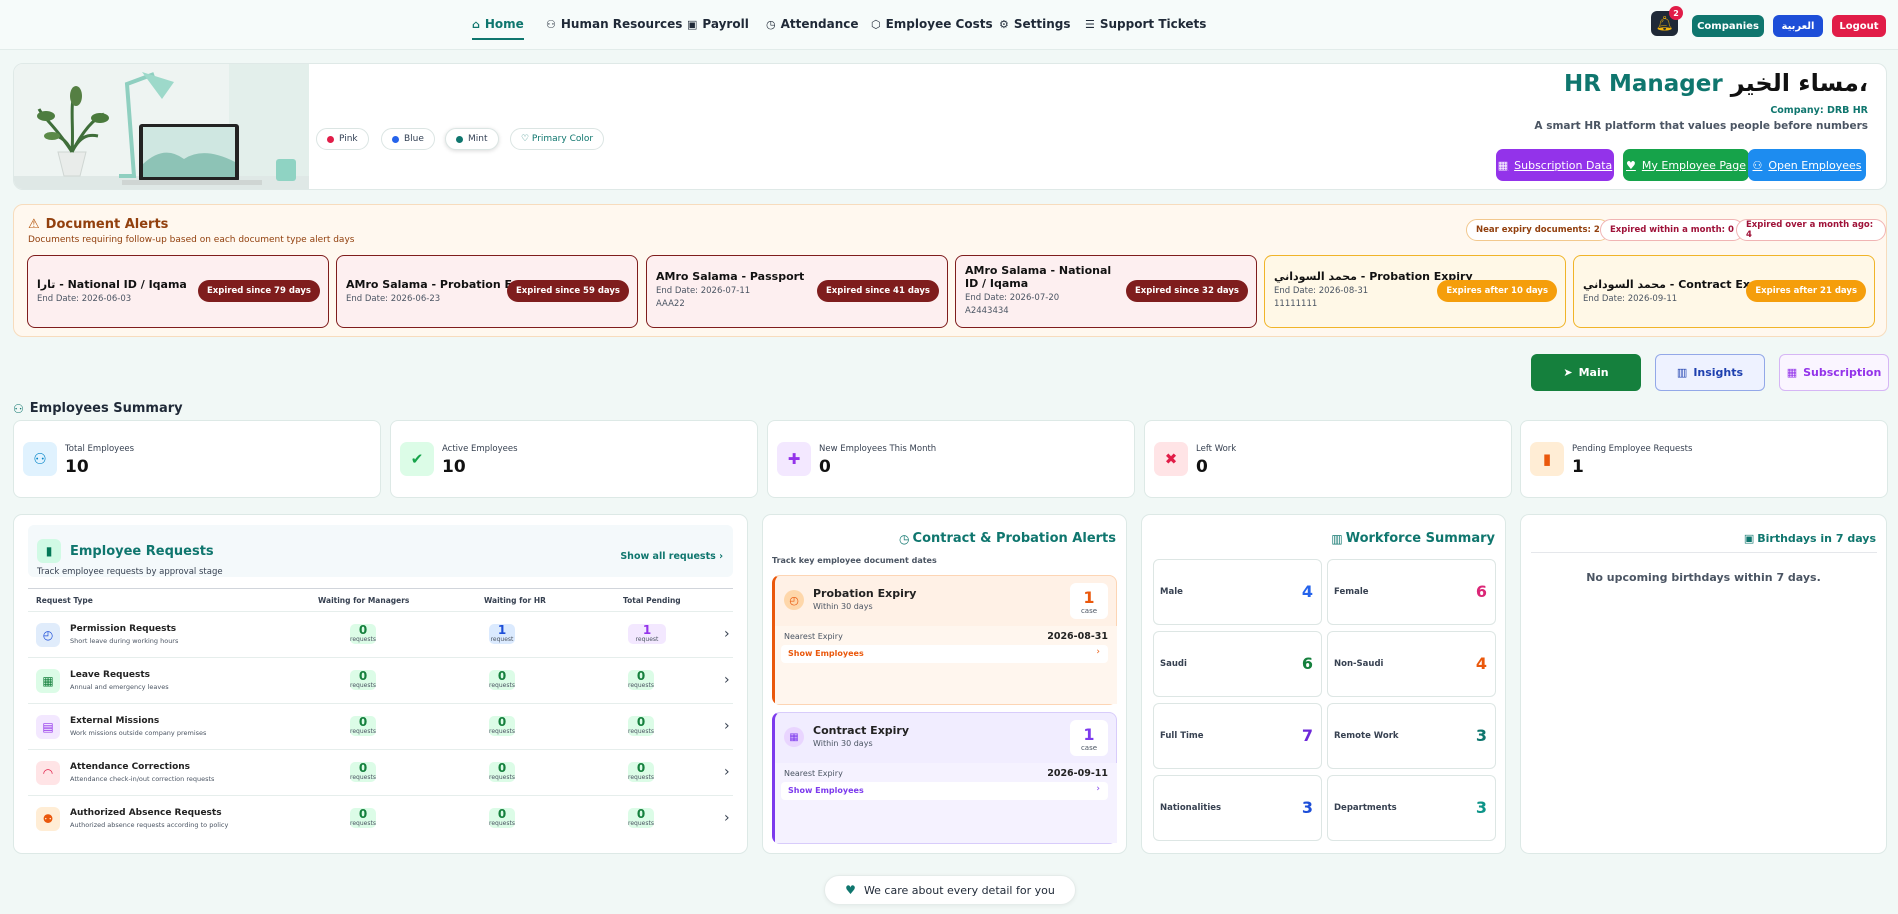 Image resolution: width=1898 pixels, height=914 pixels. Describe the element at coordinates (718, 24) in the screenshot. I see `nav-payroll: ▣ Payroll` at that location.